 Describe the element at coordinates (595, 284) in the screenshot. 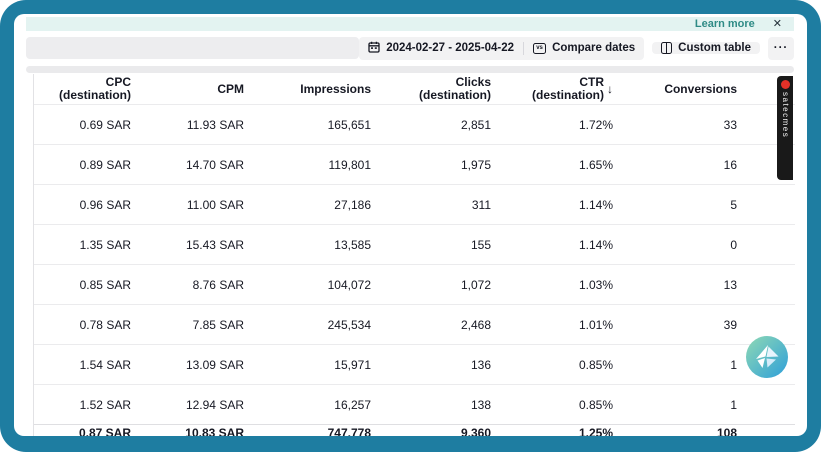

I see `cell: 1.03%` at that location.